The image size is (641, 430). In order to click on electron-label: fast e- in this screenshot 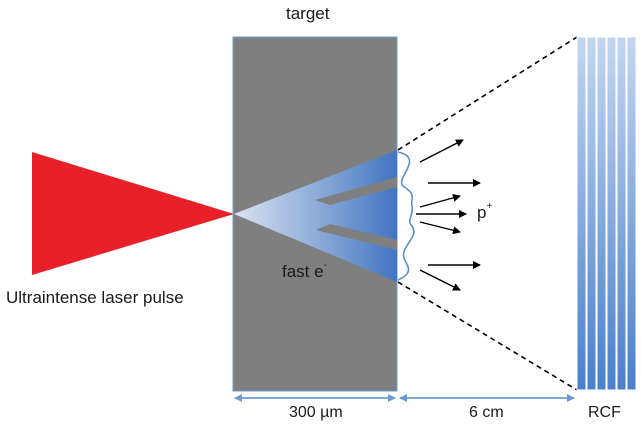, I will do `click(304, 271)`.